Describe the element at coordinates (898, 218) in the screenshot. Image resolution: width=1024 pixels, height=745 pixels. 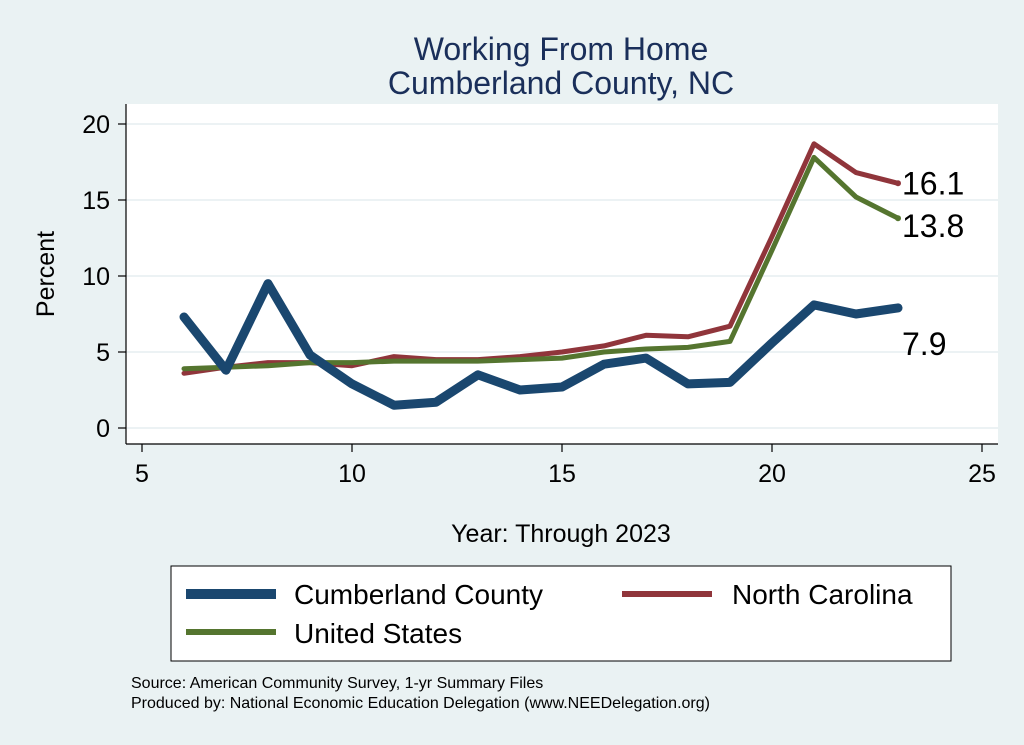
I see `series-end-marker-united-states` at that location.